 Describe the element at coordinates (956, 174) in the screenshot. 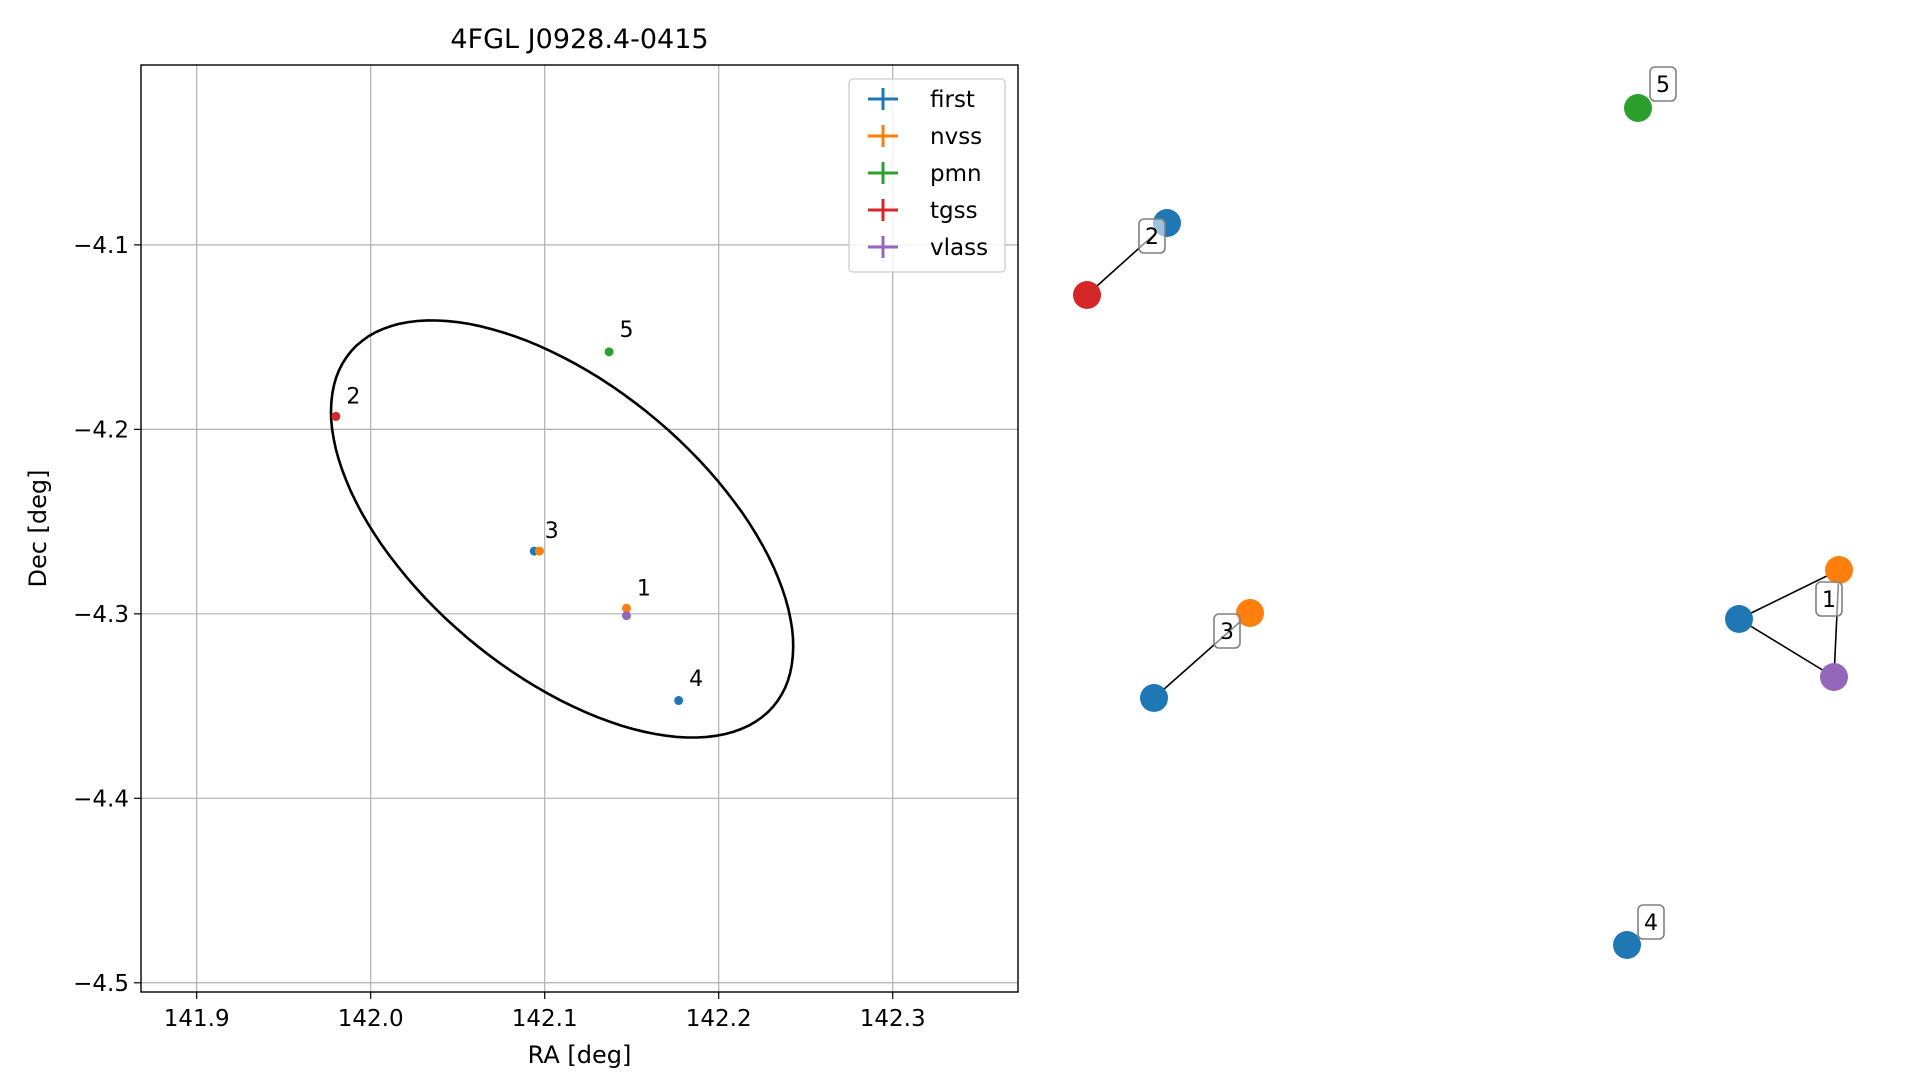

I see `legend-label: pmn` at that location.